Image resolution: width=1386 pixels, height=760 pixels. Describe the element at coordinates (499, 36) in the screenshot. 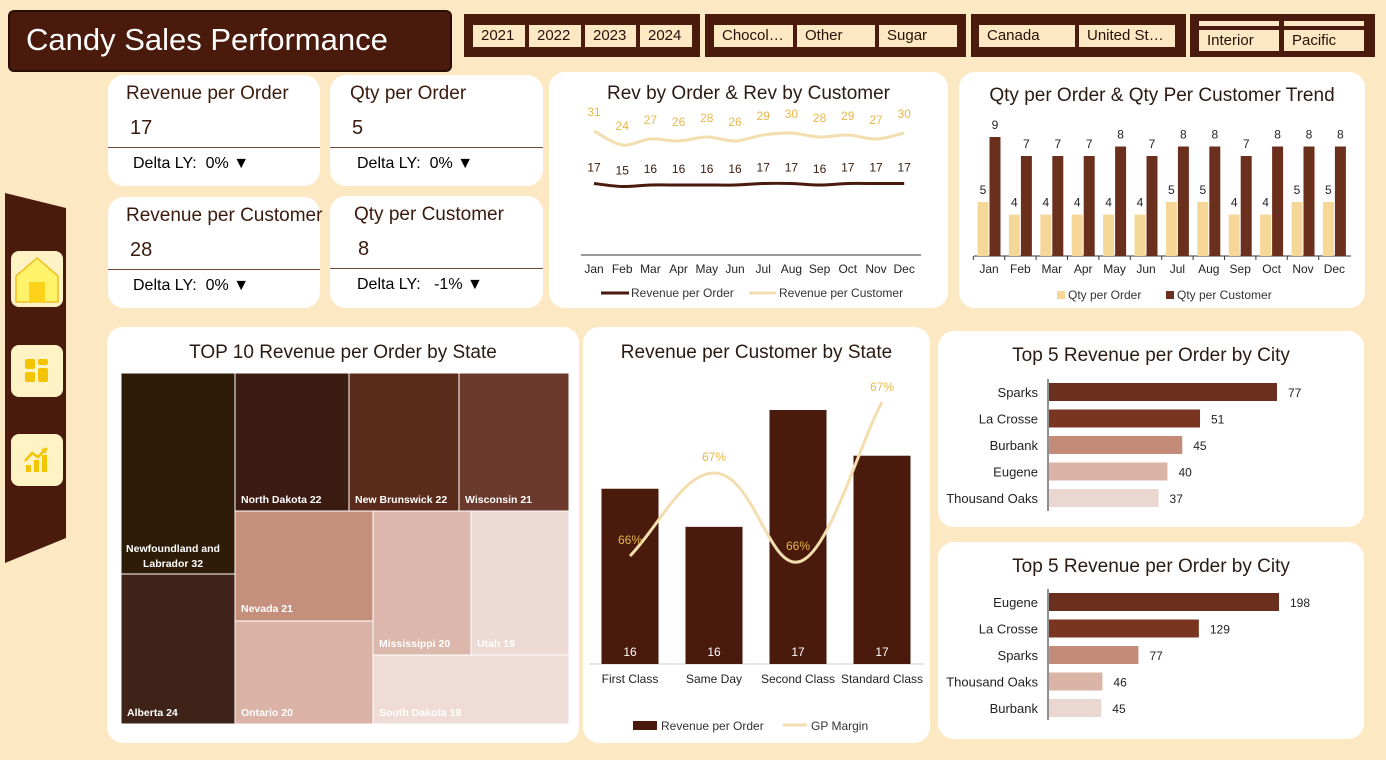

I see `year-option-2021: 2021` at that location.